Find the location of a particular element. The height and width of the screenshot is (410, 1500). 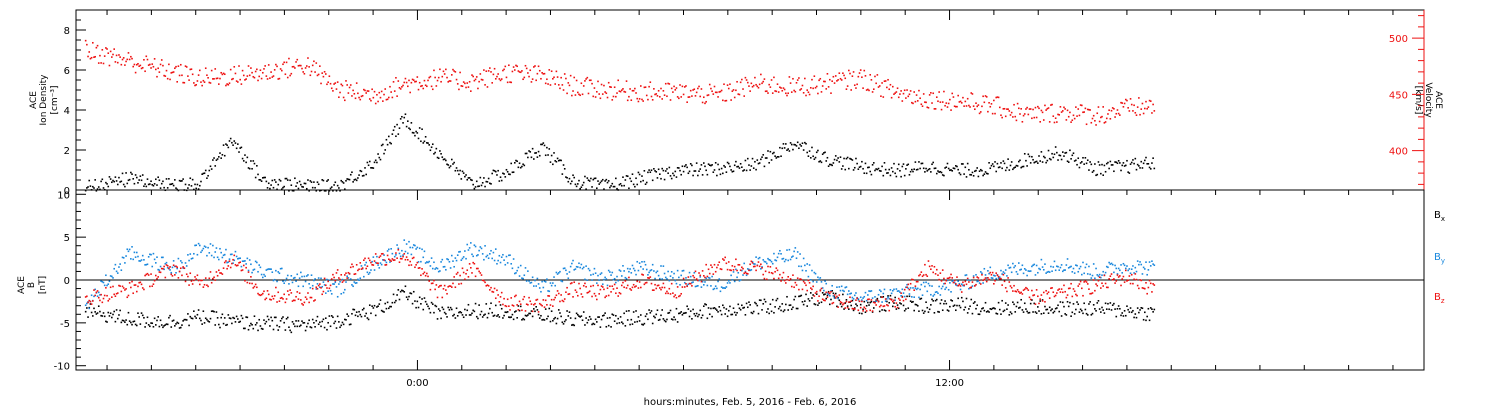

density-tick-label: 2 is located at coordinates (67, 151).